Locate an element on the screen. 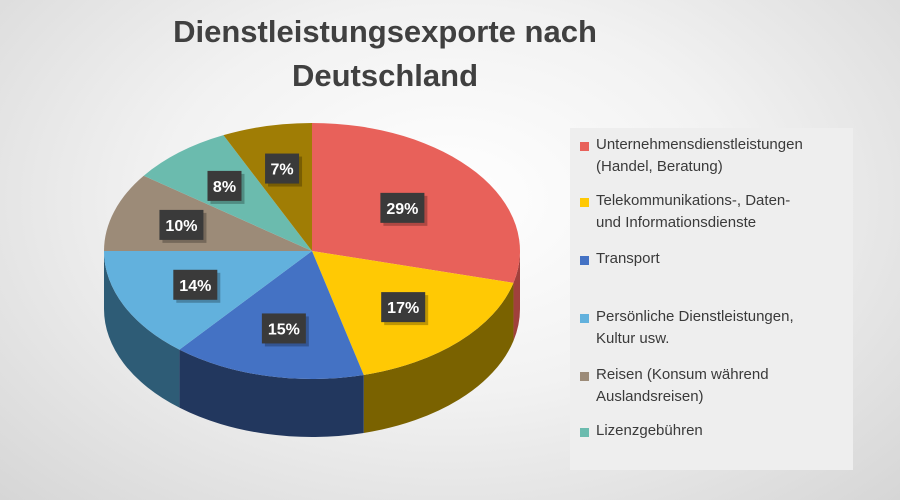 This screenshot has height=500, width=900. data-label: 15% is located at coordinates (285, 330).